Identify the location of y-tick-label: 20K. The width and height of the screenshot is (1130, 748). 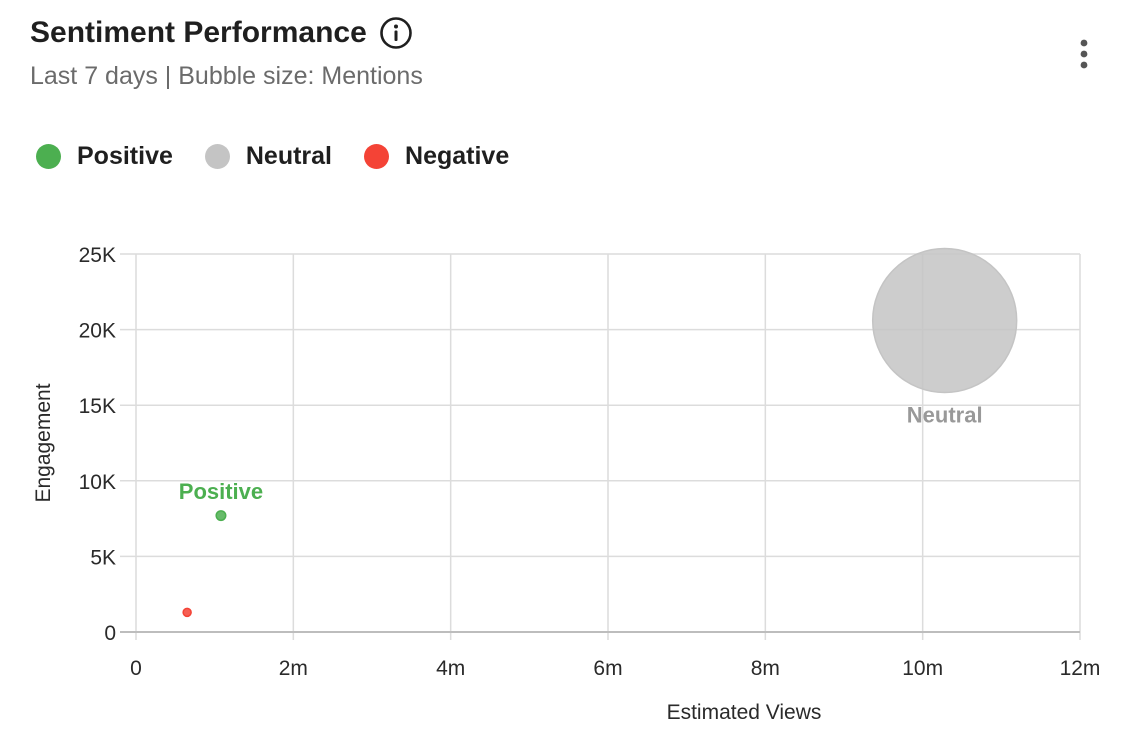
(97, 331).